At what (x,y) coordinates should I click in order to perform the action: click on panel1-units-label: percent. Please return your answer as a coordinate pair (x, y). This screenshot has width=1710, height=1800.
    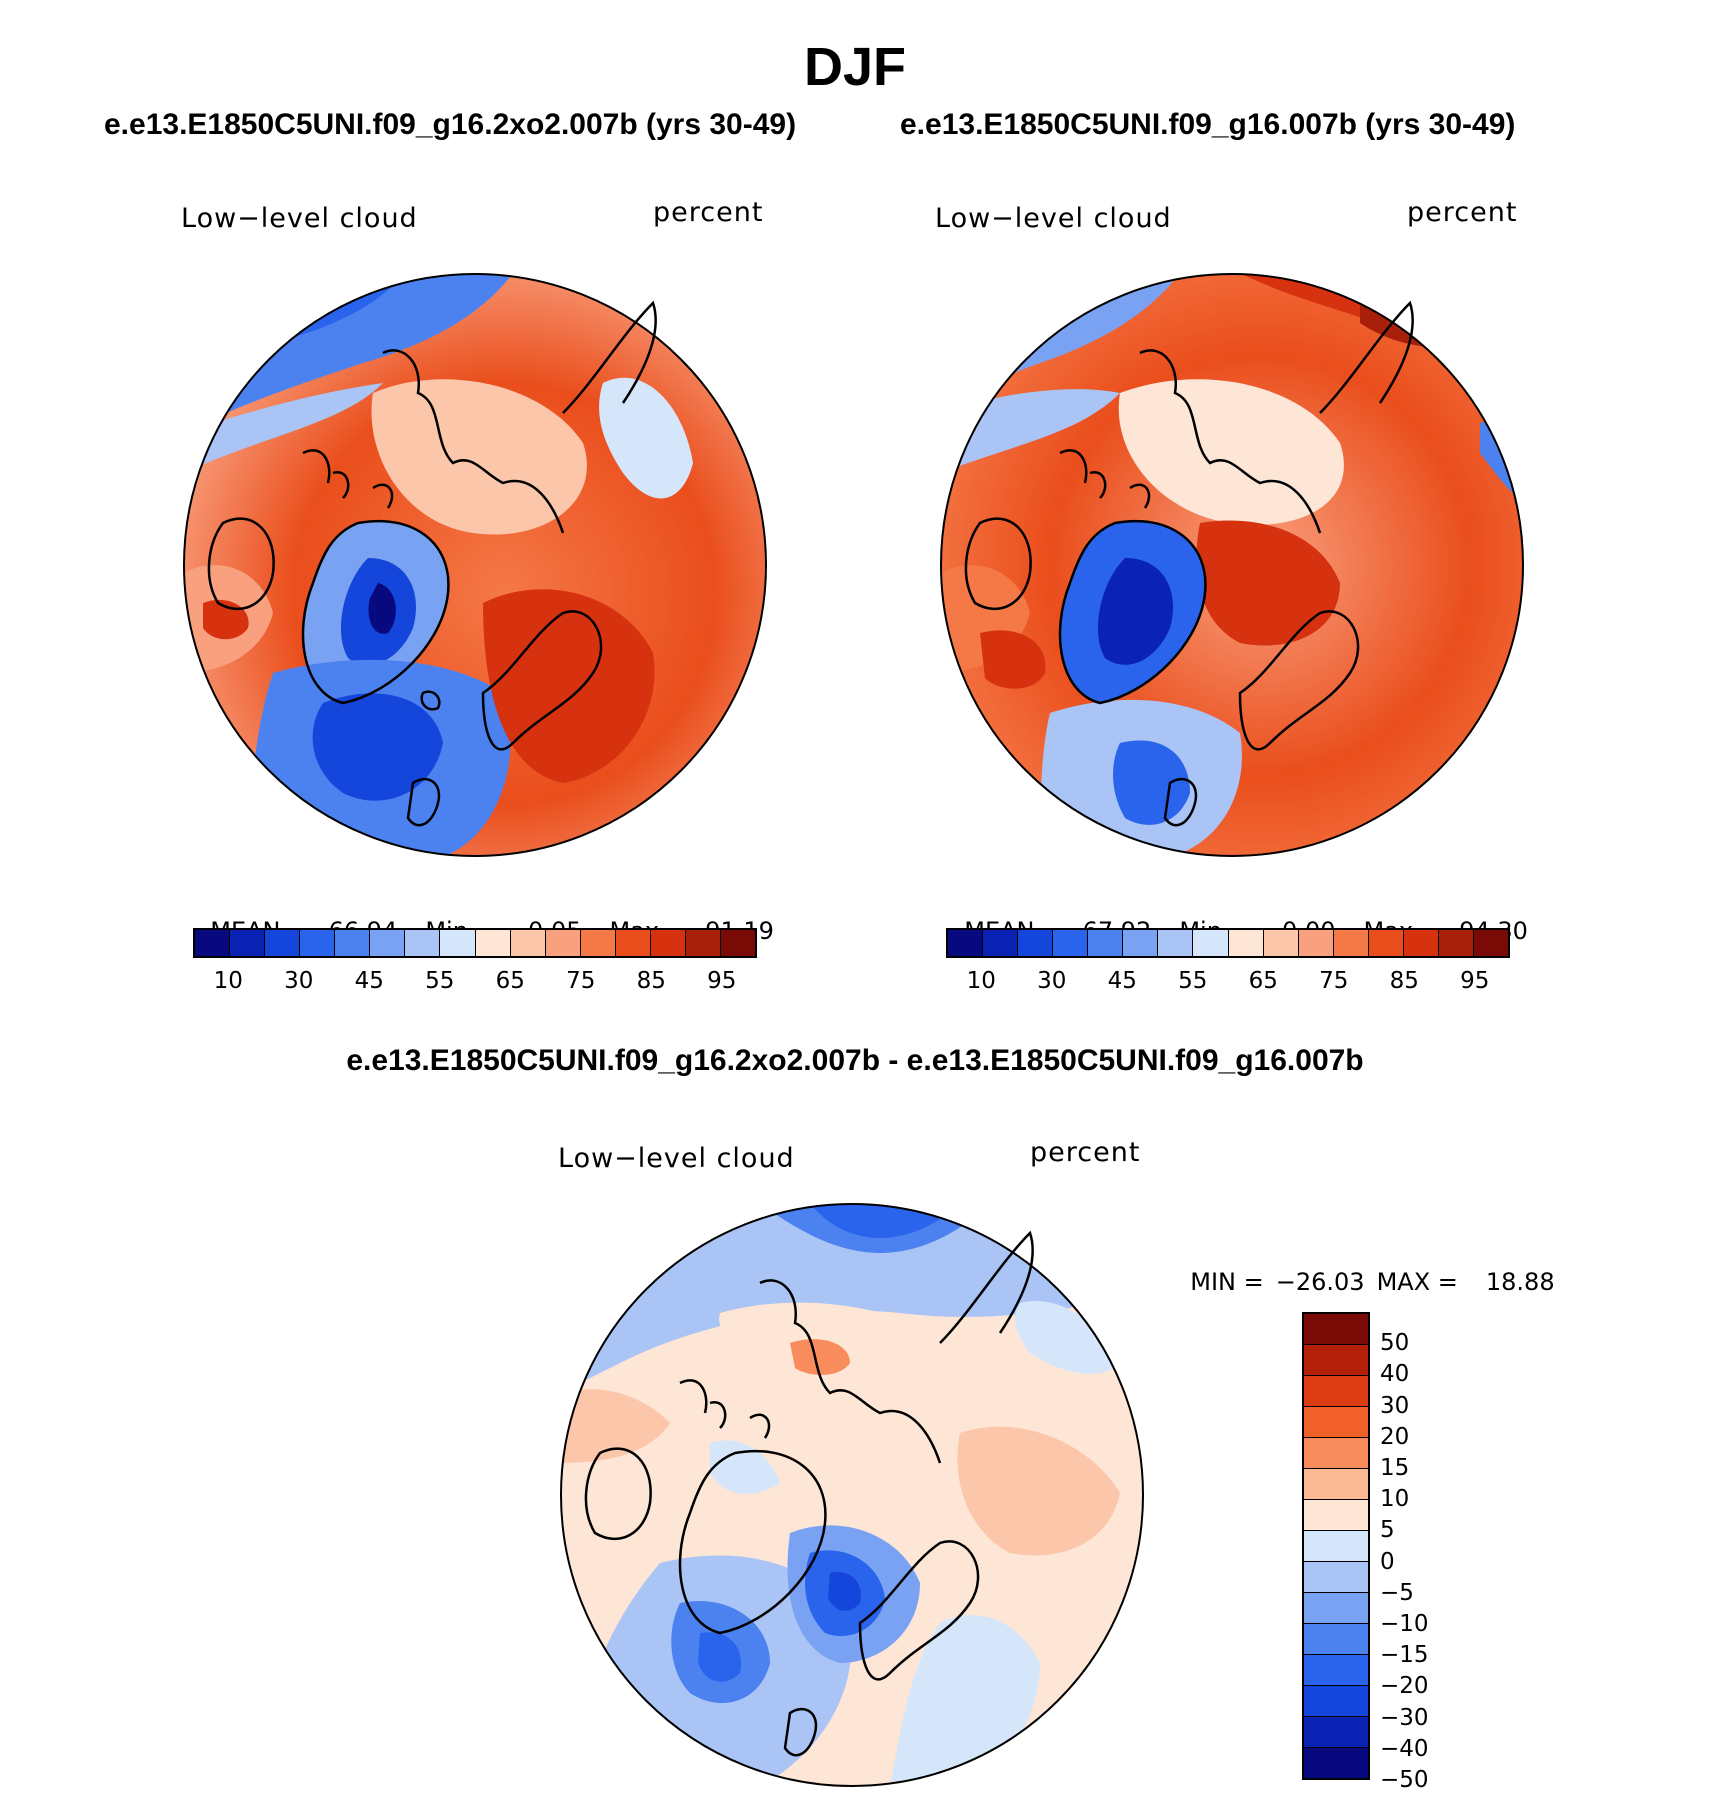
    Looking at the image, I should click on (708, 212).